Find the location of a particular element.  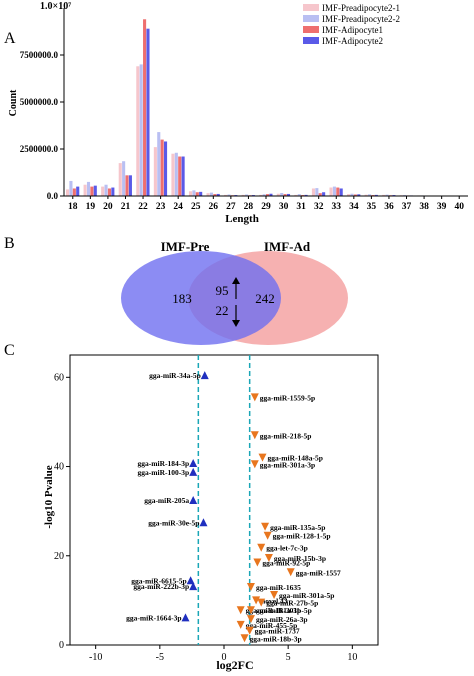

point-label: novel.43 is located at coordinates (274, 600).